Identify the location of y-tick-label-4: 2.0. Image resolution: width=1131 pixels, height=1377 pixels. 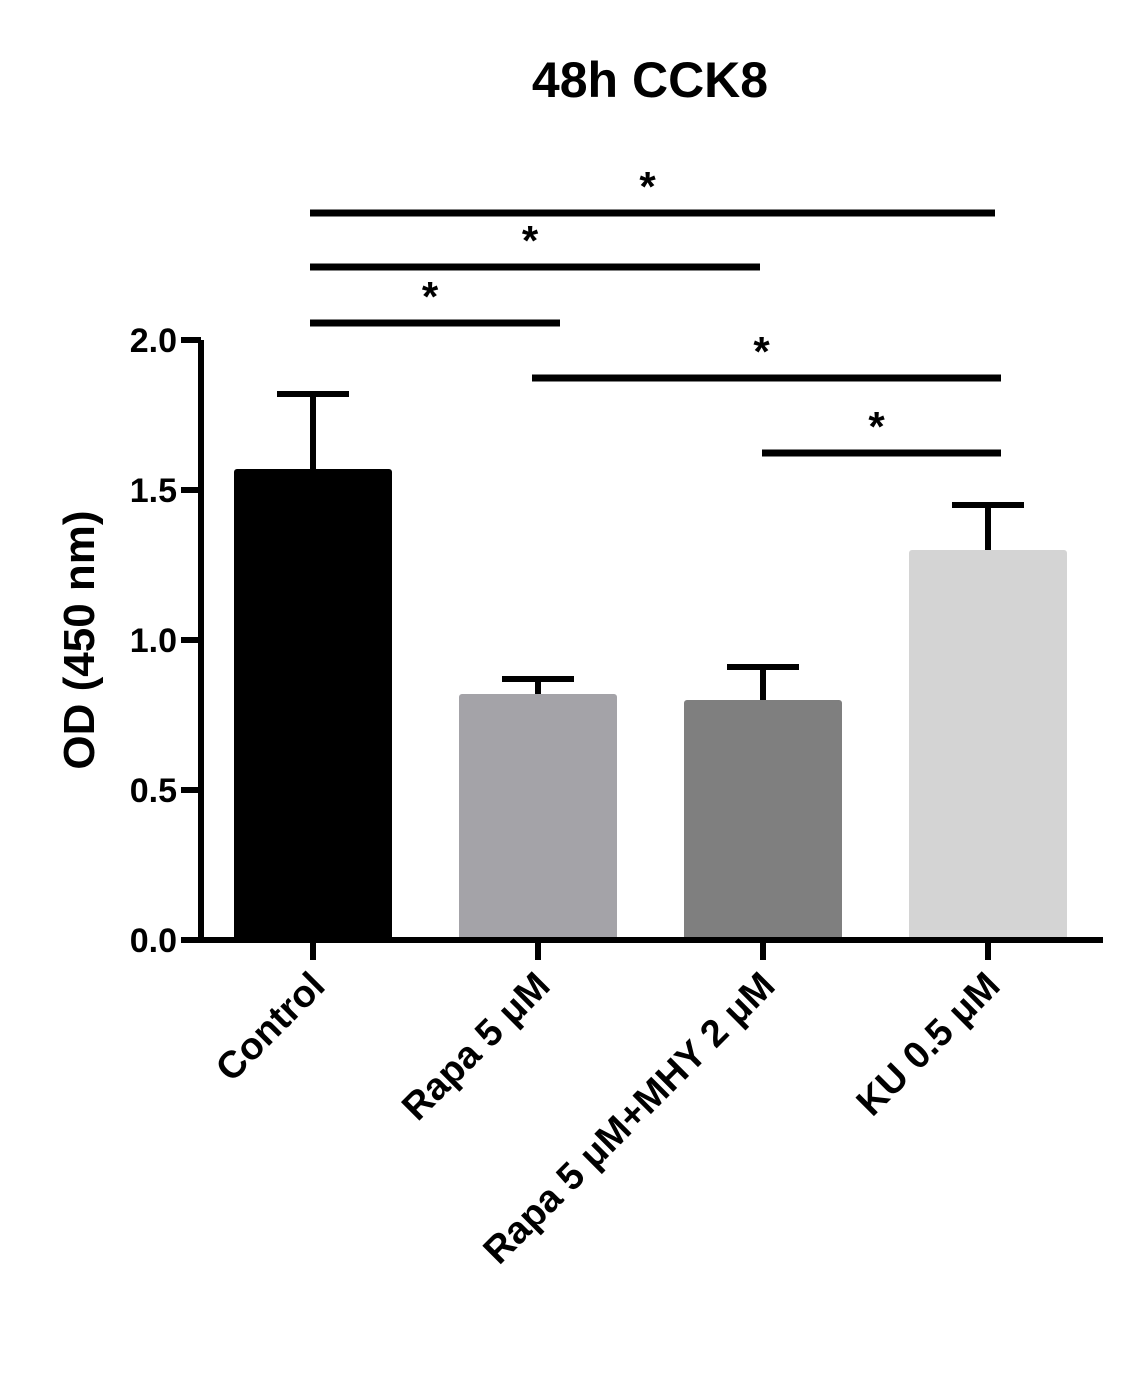
(153, 341).